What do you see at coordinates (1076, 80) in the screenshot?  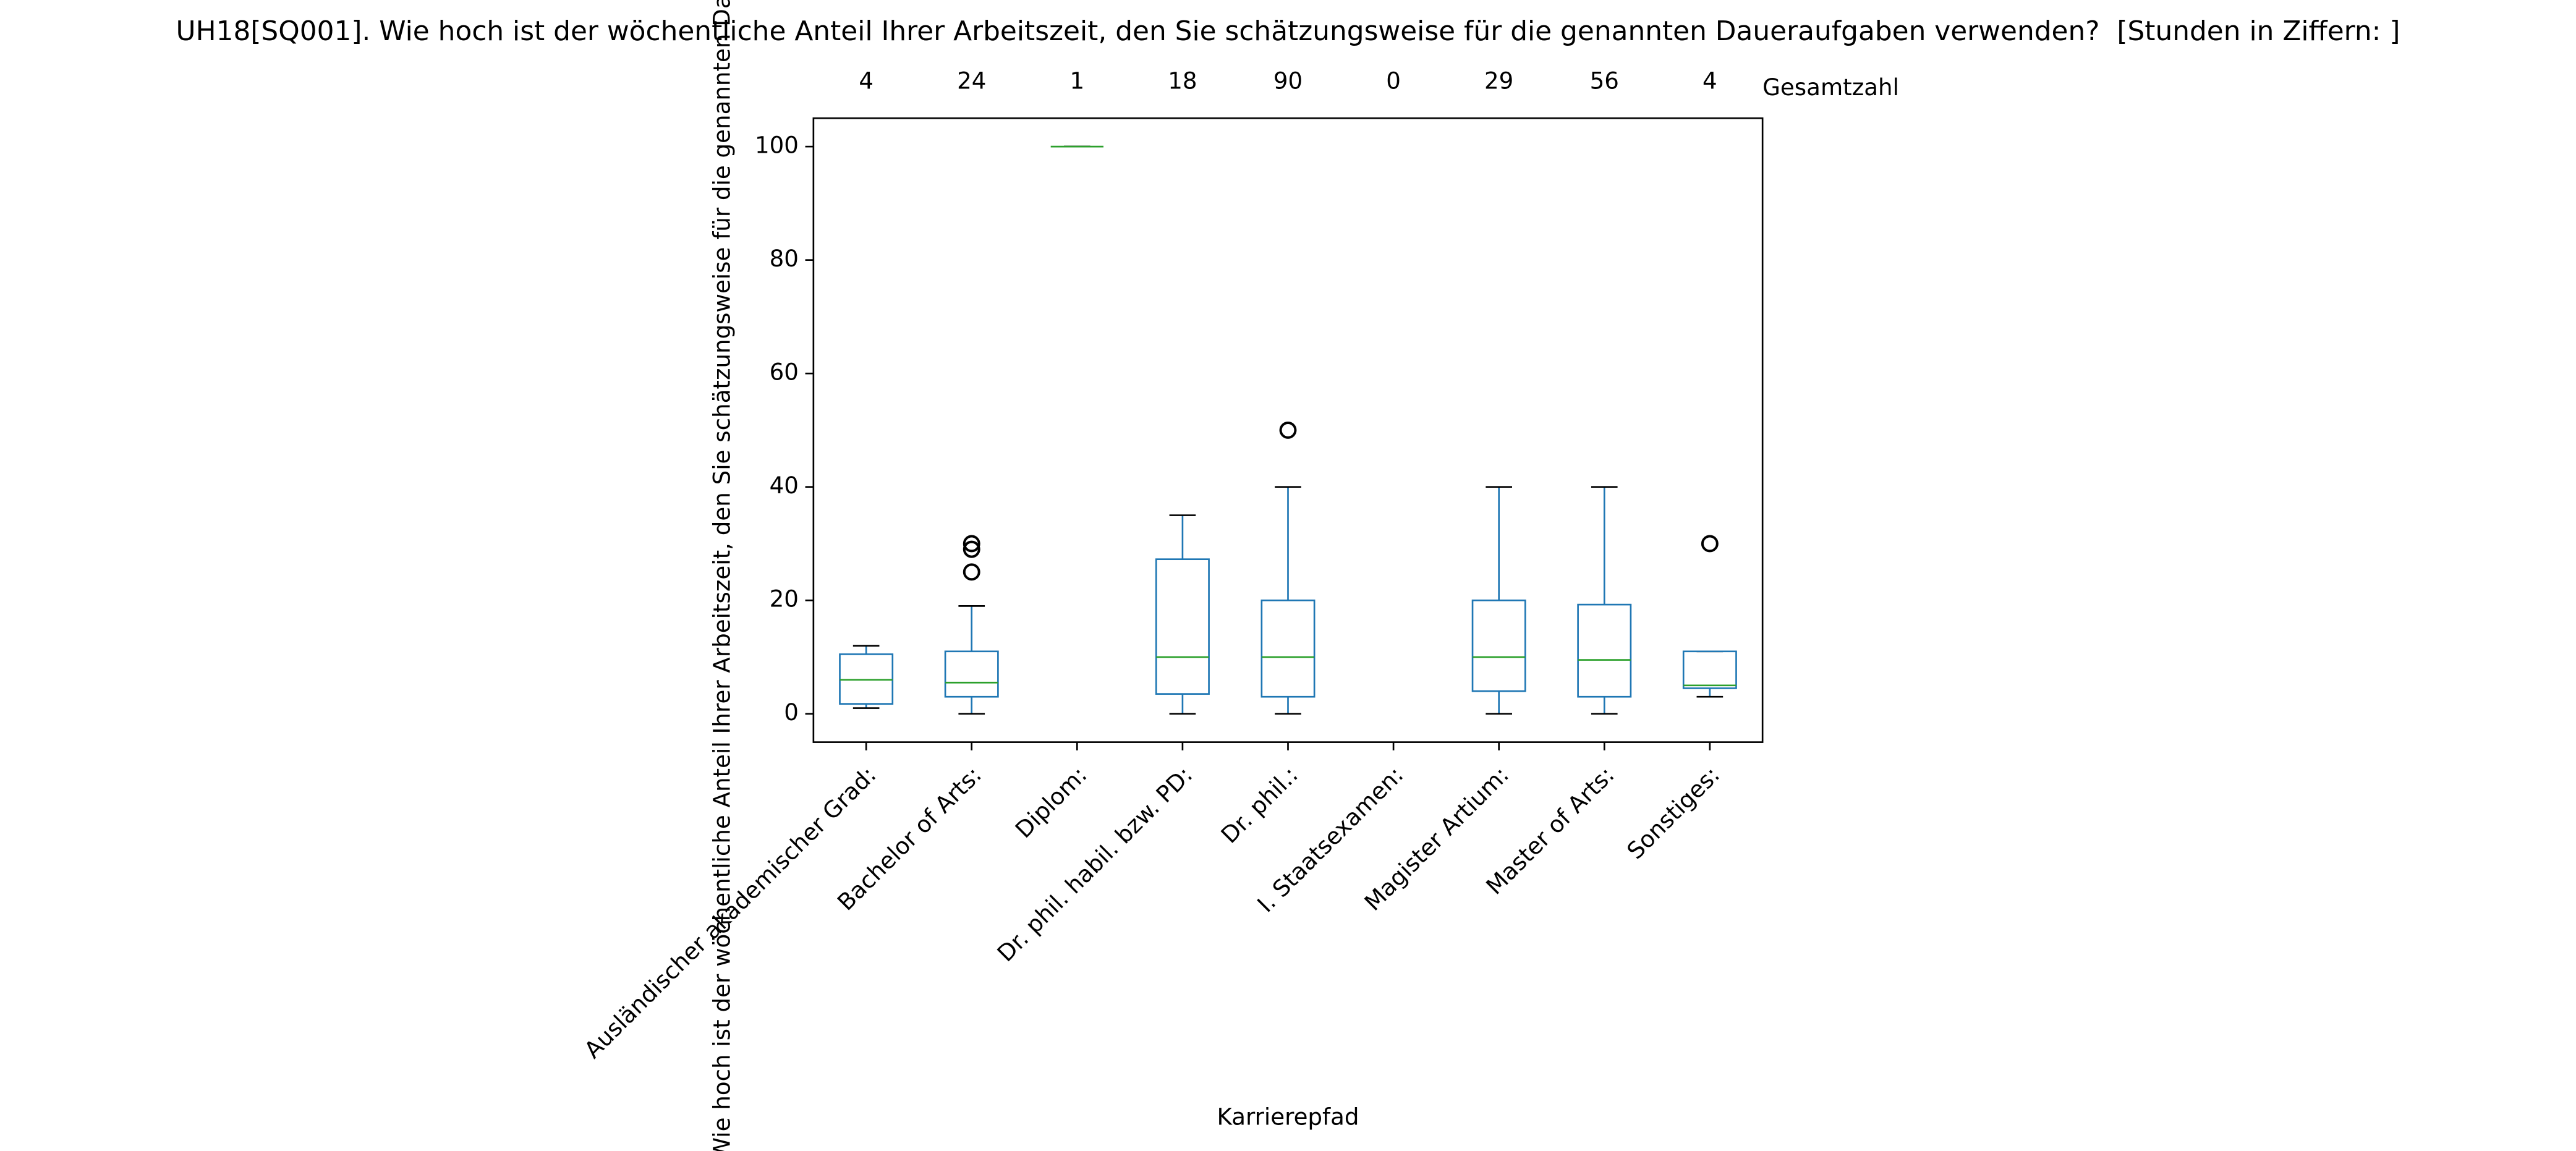 I see `count-value: 1` at bounding box center [1076, 80].